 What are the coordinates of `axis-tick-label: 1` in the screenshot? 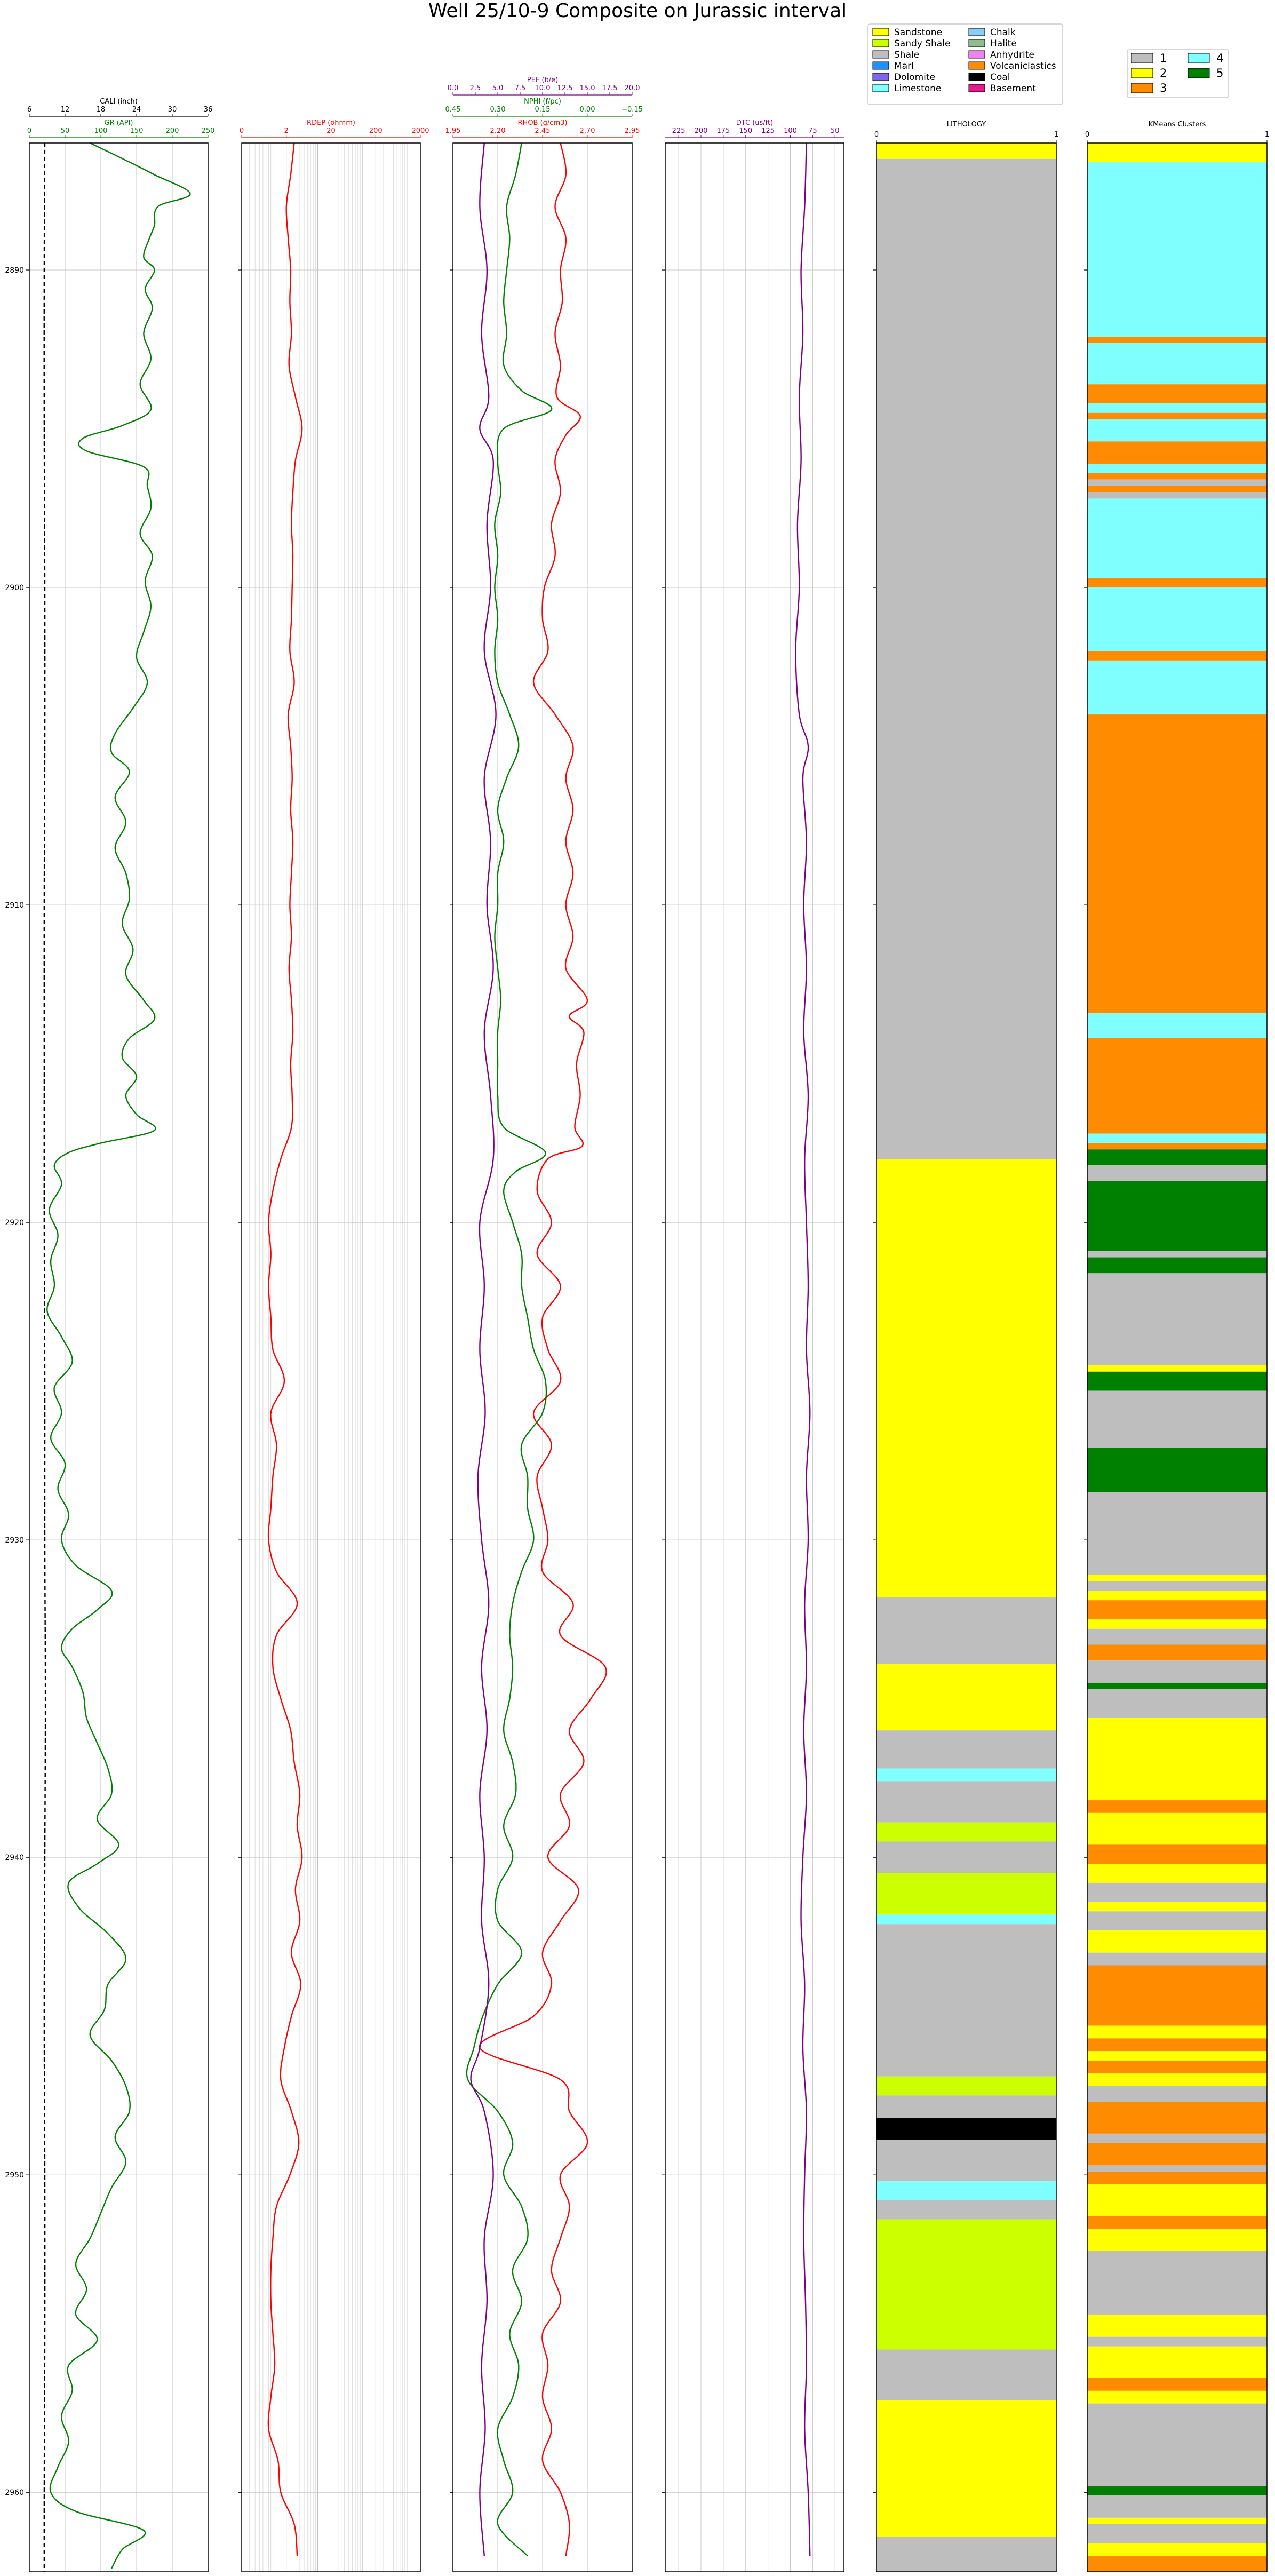 It's located at (1267, 135).